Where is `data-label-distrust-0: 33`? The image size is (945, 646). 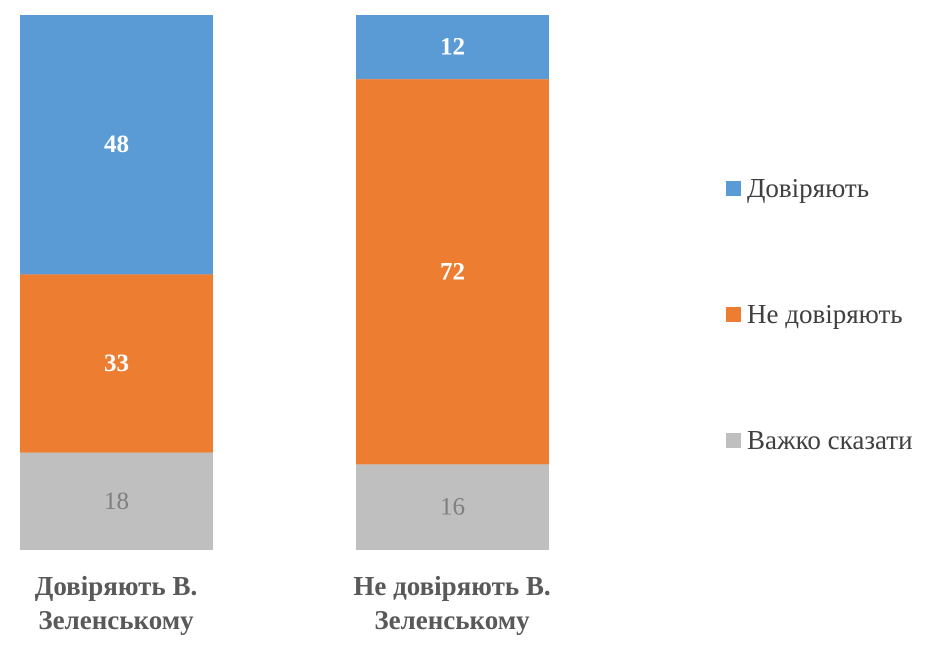
data-label-distrust-0: 33 is located at coordinates (116, 363).